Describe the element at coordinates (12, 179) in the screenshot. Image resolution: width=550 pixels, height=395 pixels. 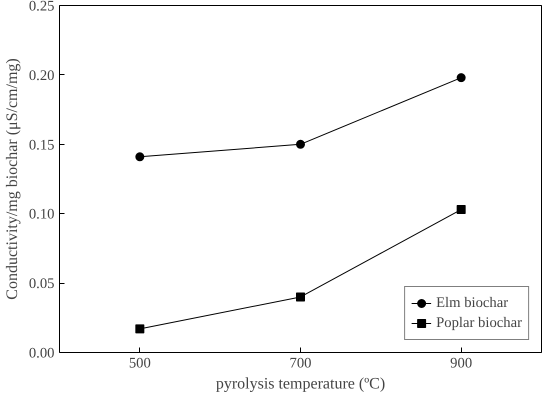
I see `y-axis-title: Conductivity/mg biochar (μS/cm/mg)` at that location.